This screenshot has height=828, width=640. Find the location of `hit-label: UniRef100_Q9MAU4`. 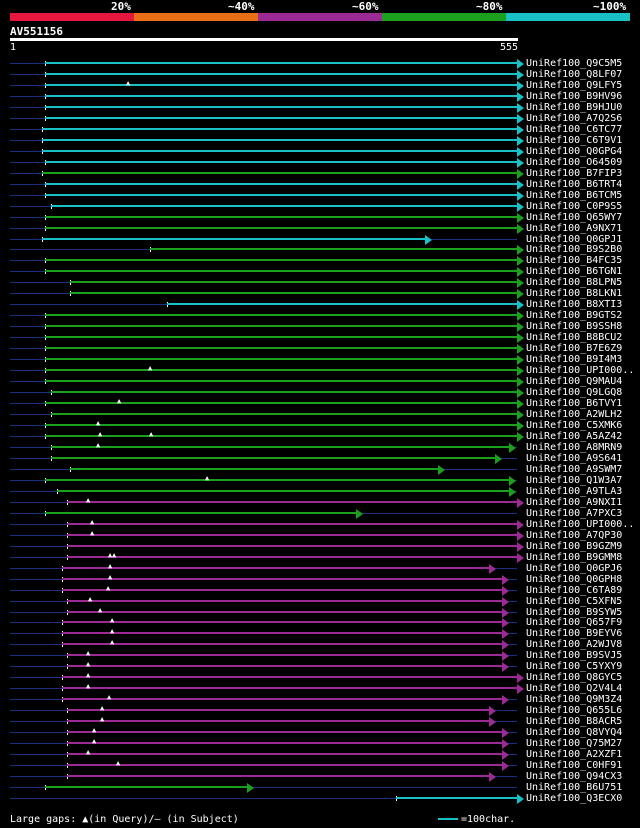

hit-label: UniRef100_Q9MAU4 is located at coordinates (574, 382).